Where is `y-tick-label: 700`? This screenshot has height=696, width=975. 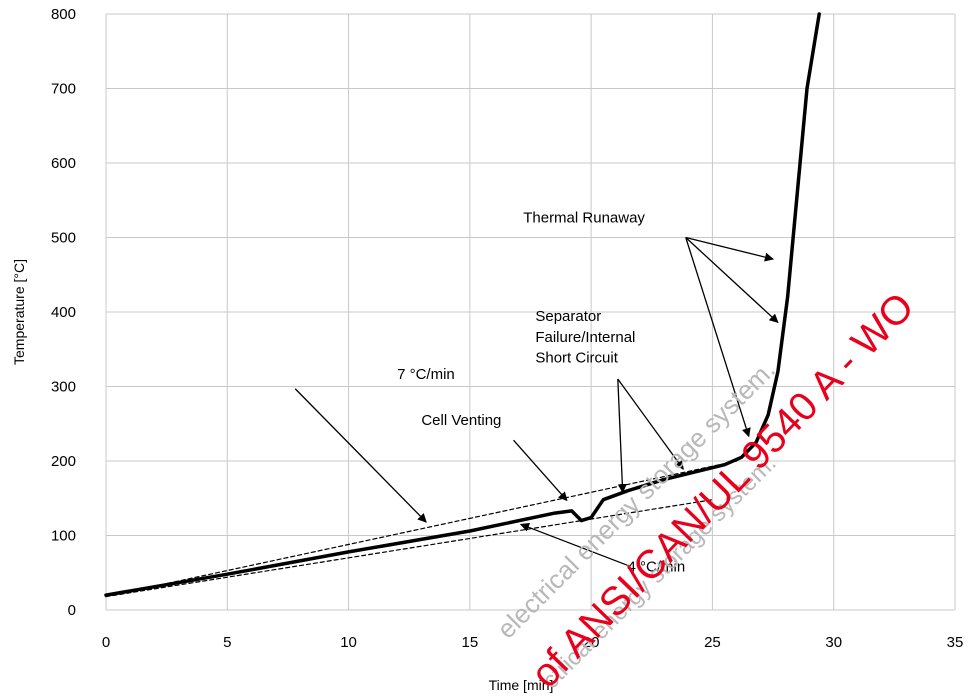
y-tick-label: 700 is located at coordinates (63, 89).